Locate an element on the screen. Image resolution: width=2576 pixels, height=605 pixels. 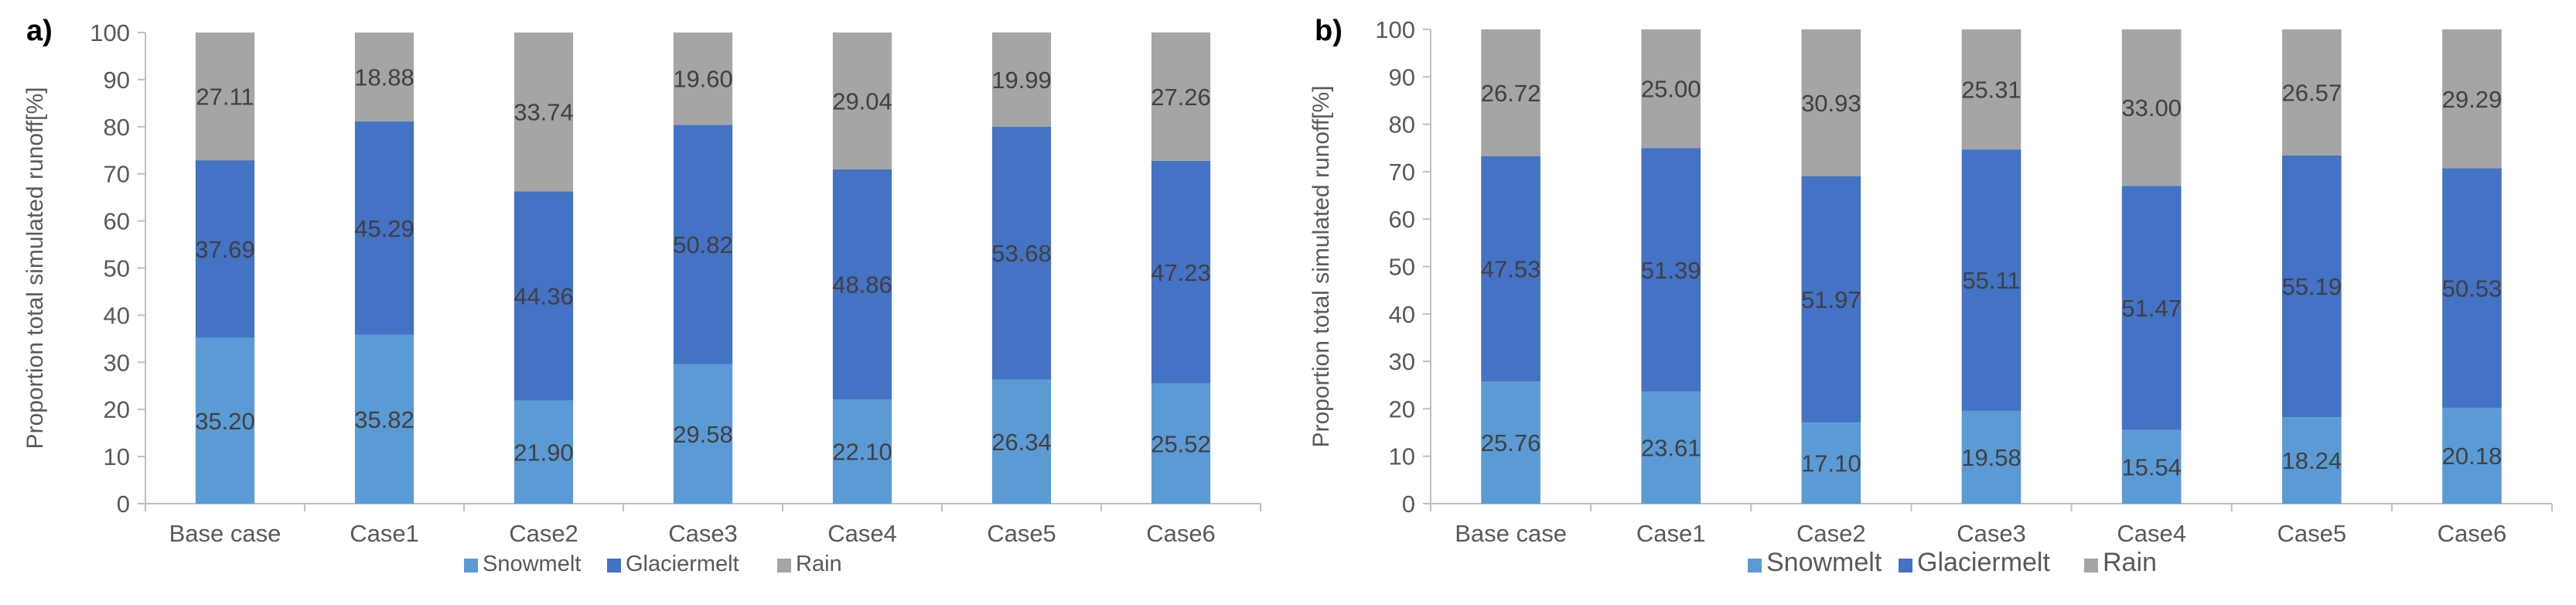
data-label-rain: 18.88 is located at coordinates (385, 78).